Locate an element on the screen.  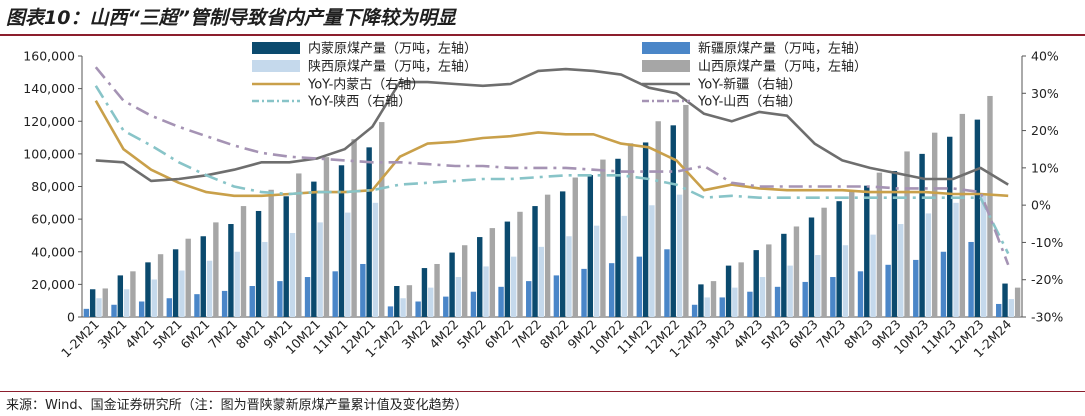
x-axis-tick-label: 1-2M21 is located at coordinates (80, 339).